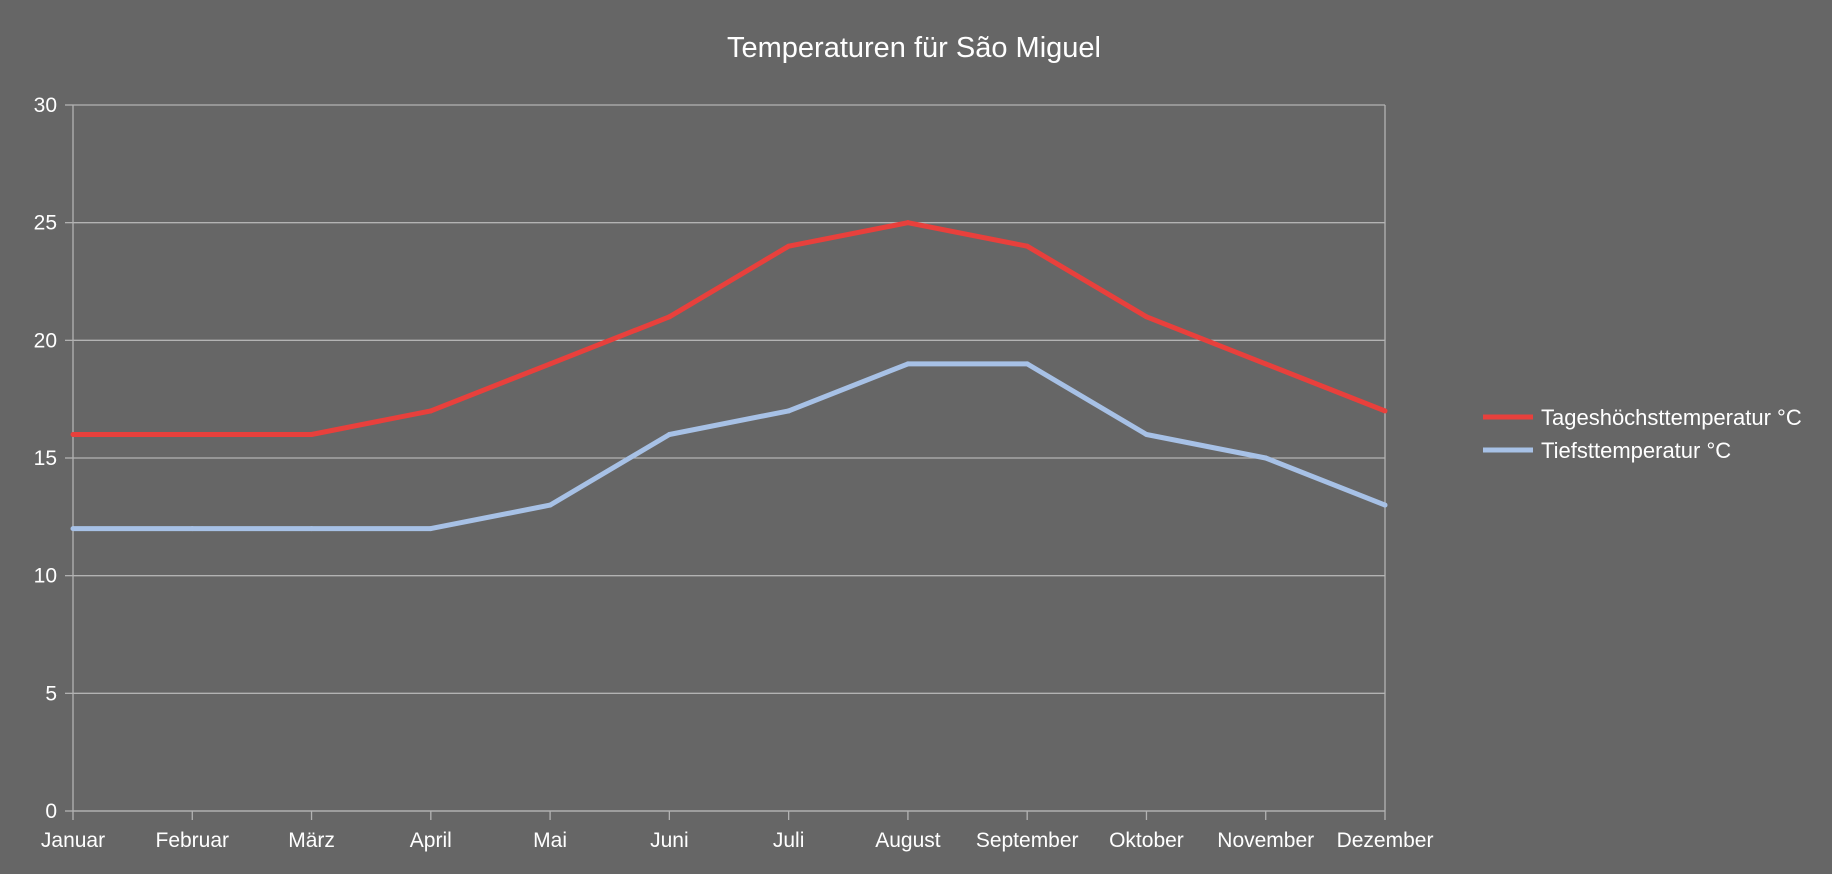 This screenshot has width=1832, height=874. What do you see at coordinates (45, 105) in the screenshot?
I see `y-tick-label: 30` at bounding box center [45, 105].